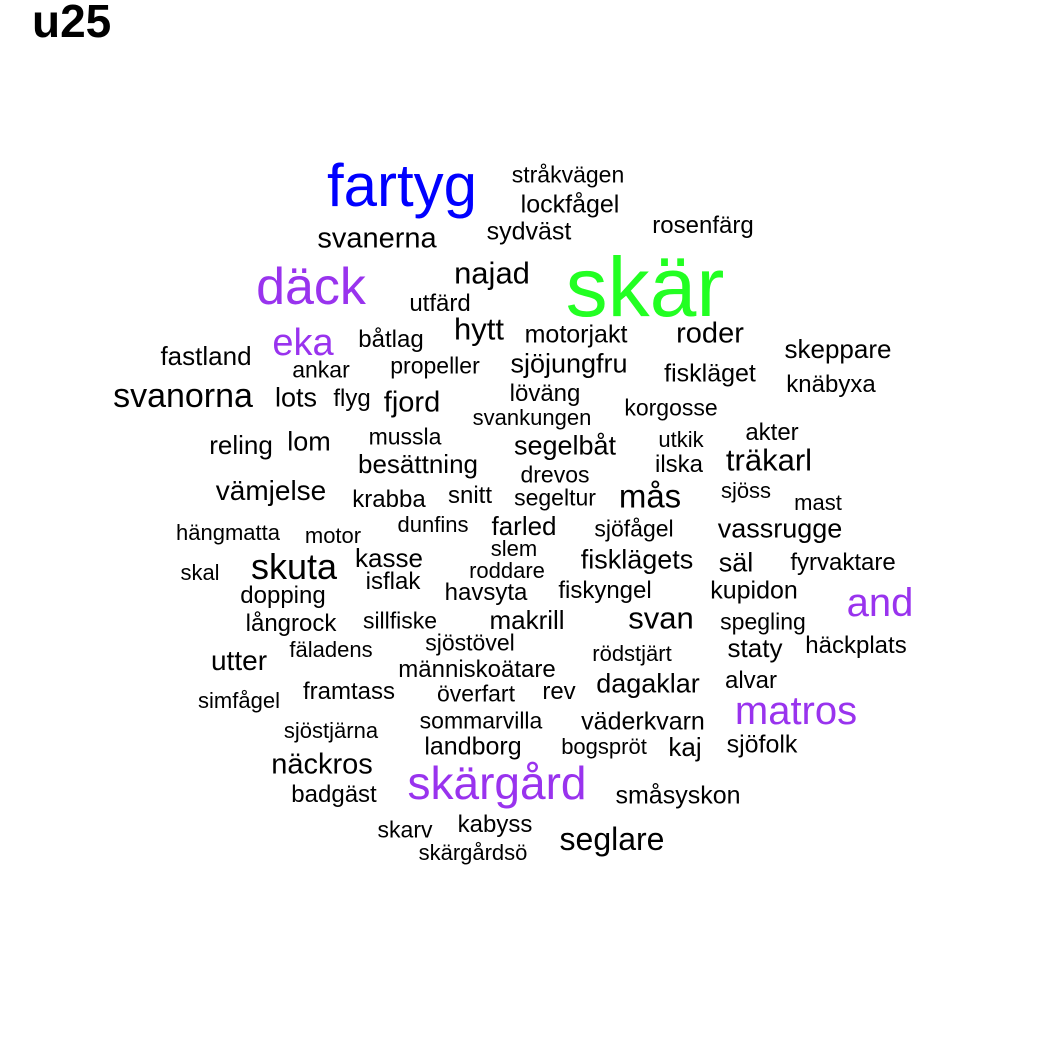  I want to click on cloud-title: u25, so click(72, 23).